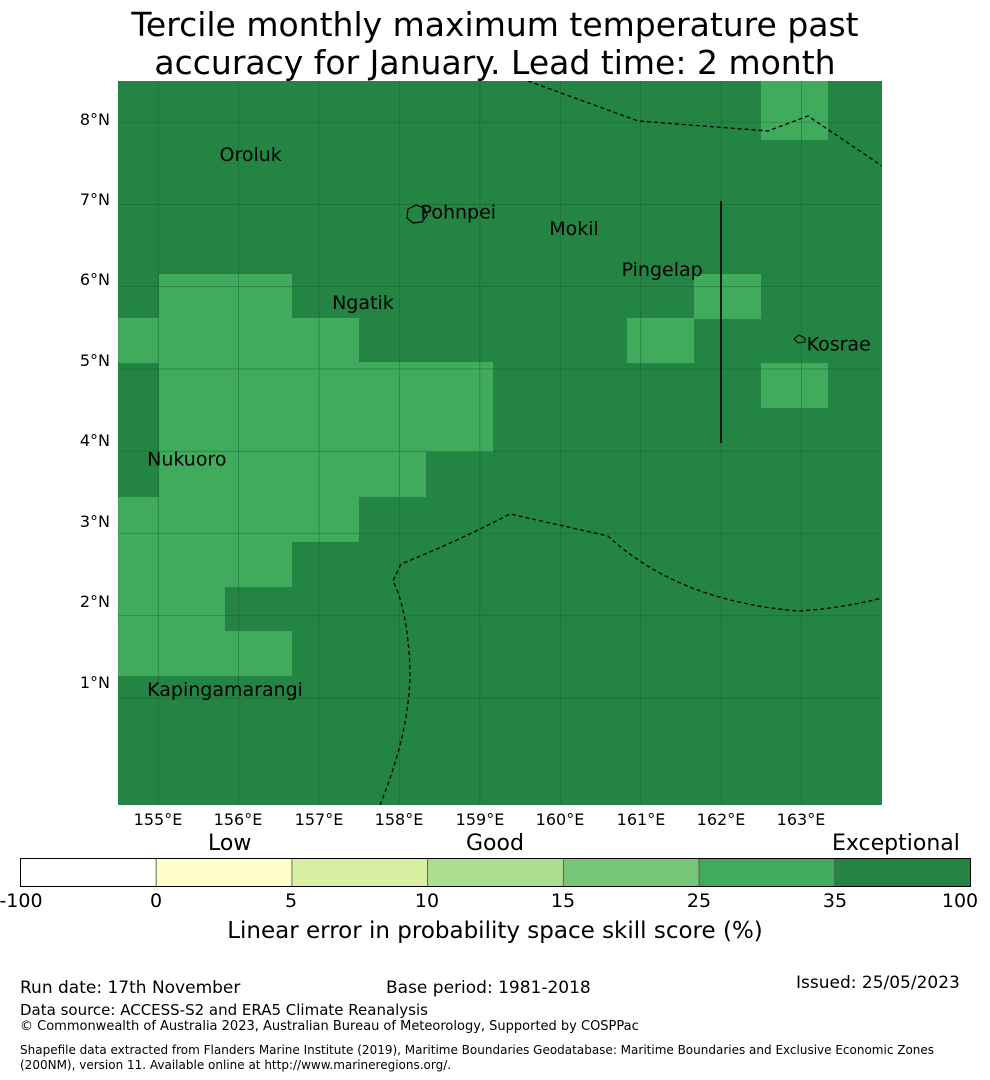  Describe the element at coordinates (801, 819) in the screenshot. I see `lon-tick: 163°E` at that location.